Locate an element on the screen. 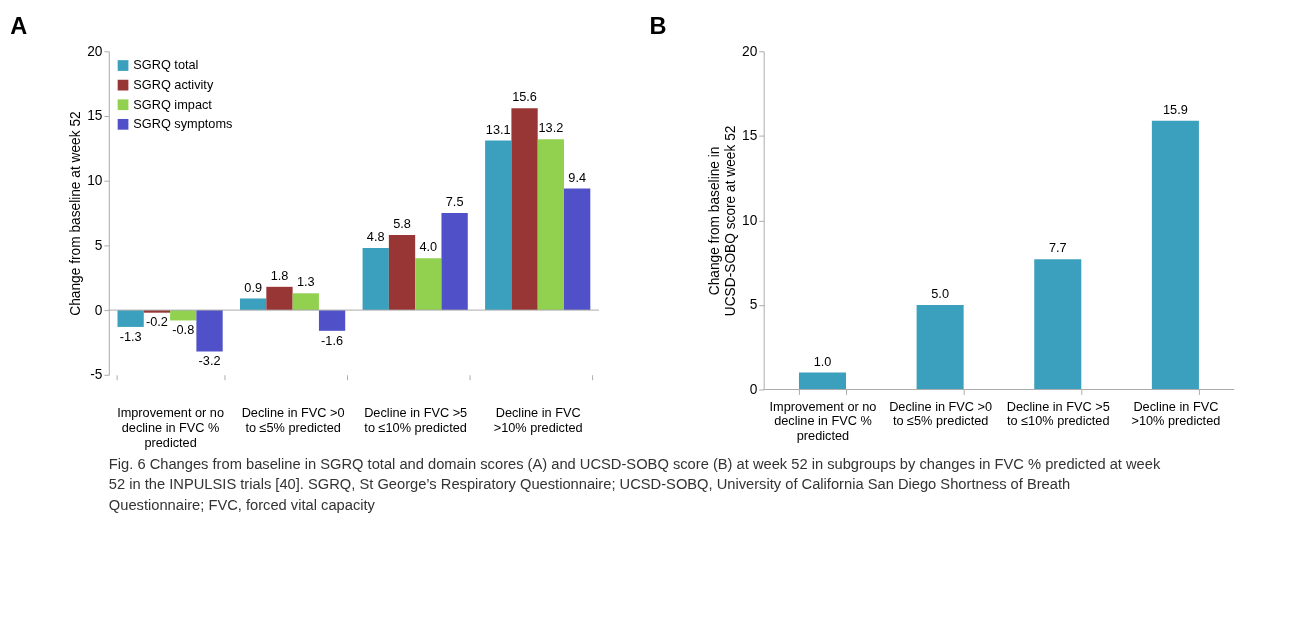 Image resolution: width=1295 pixels, height=628 pixels. chart-title: B is located at coordinates (658, 25).